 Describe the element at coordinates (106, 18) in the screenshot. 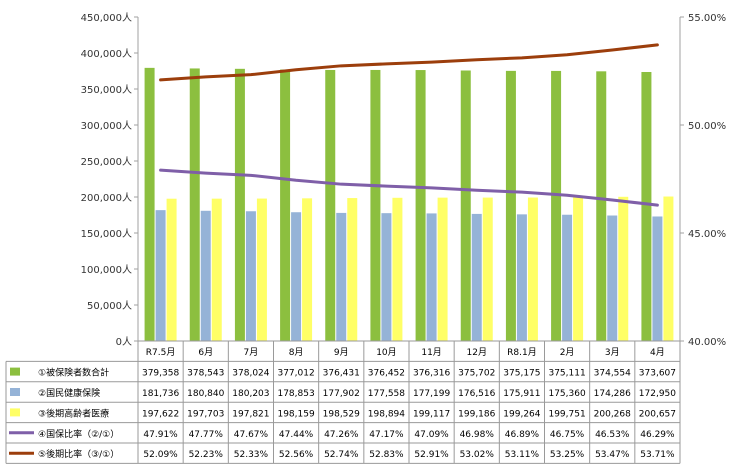

I see `left-tick-label: 450,000人` at that location.